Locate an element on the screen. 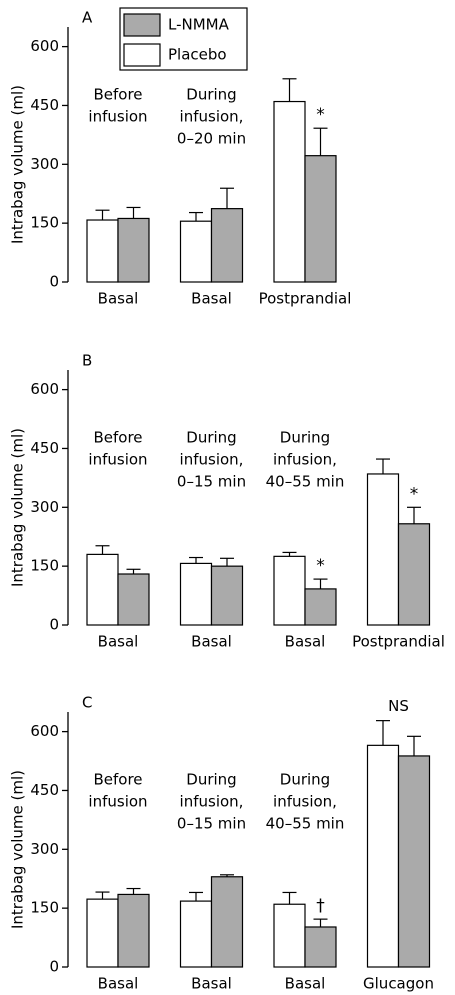  legend-frame is located at coordinates (183, 39).